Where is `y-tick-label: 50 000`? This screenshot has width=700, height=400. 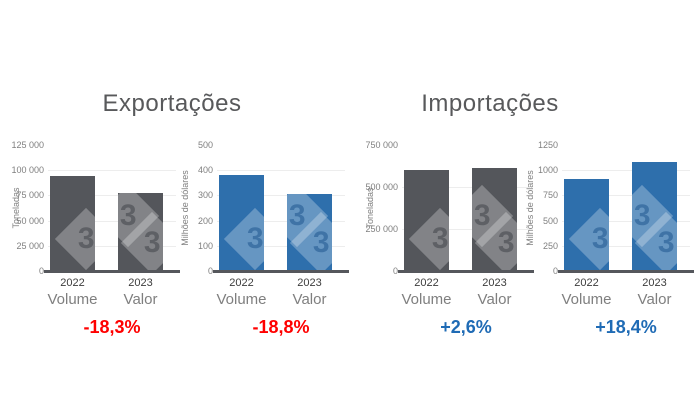
y-tick-label: 50 000 is located at coordinates (30, 221).